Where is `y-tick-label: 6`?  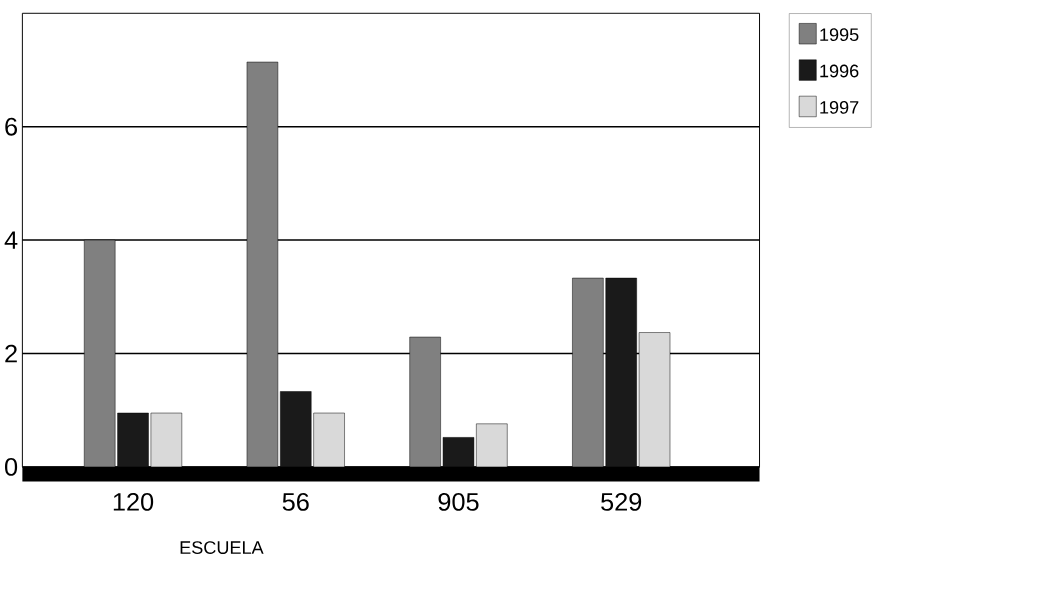 y-tick-label: 6 is located at coordinates (11, 126).